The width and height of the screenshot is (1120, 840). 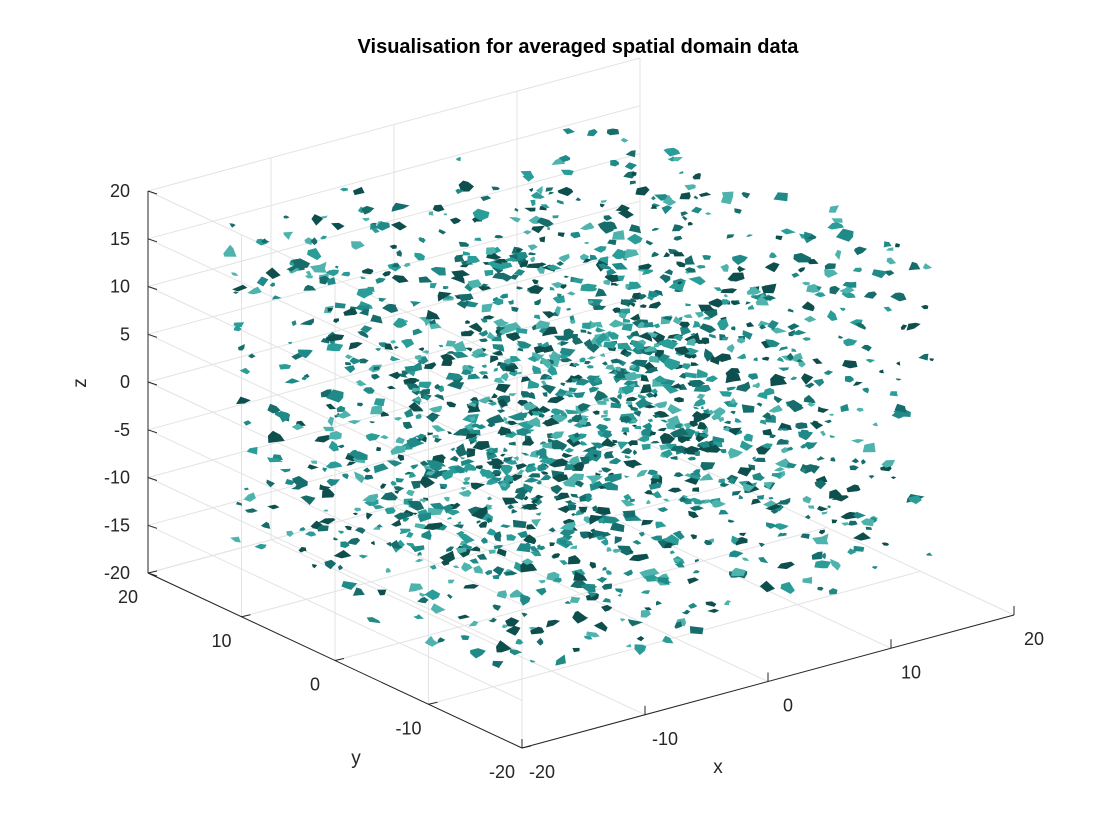 I want to click on z-tick-label: 0, so click(x=125, y=382).